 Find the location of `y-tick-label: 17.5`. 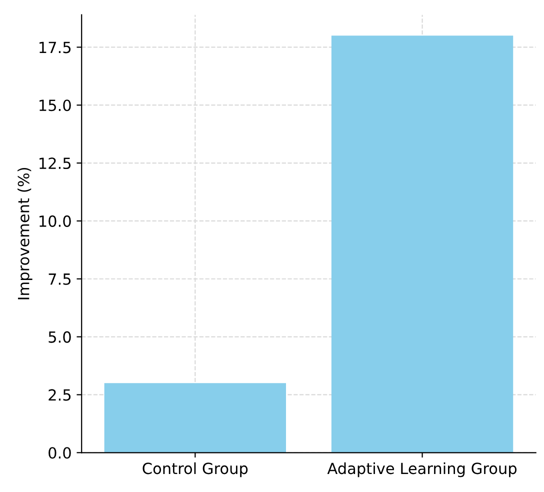

y-tick-label: 17.5 is located at coordinates (55, 48).